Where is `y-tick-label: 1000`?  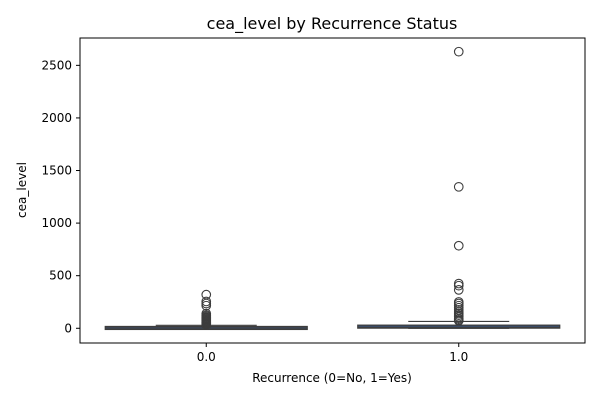 y-tick-label: 1000 is located at coordinates (56, 223).